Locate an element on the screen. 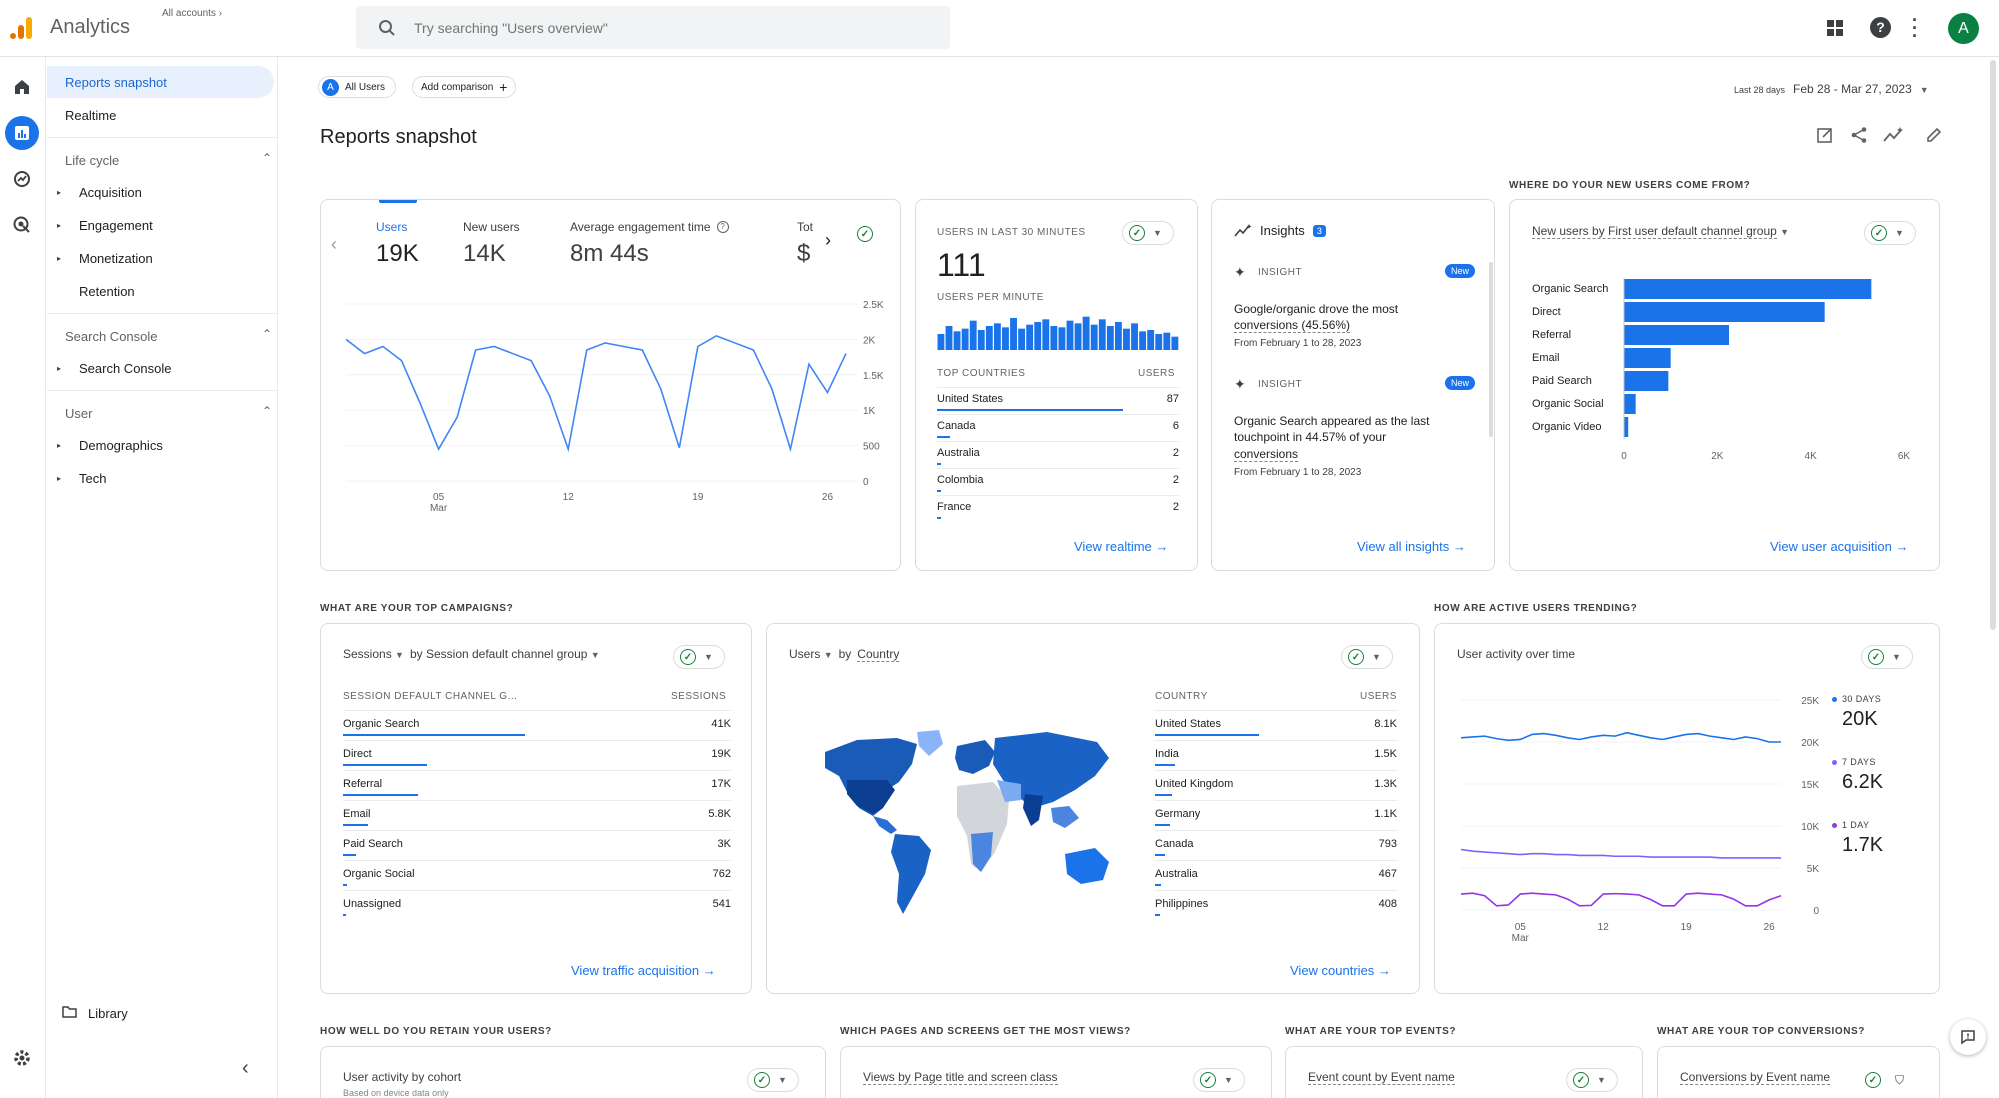 This screenshot has height=1098, width=1999. analytics-logo is located at coordinates (22, 28).